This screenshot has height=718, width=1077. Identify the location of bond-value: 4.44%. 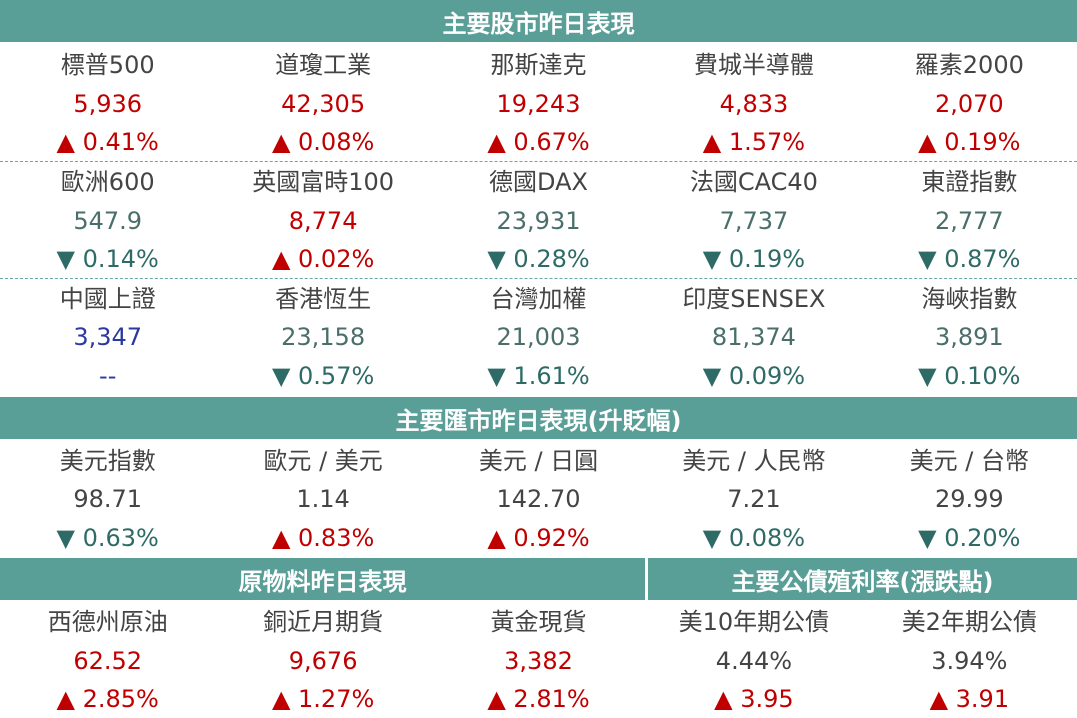
(754, 661).